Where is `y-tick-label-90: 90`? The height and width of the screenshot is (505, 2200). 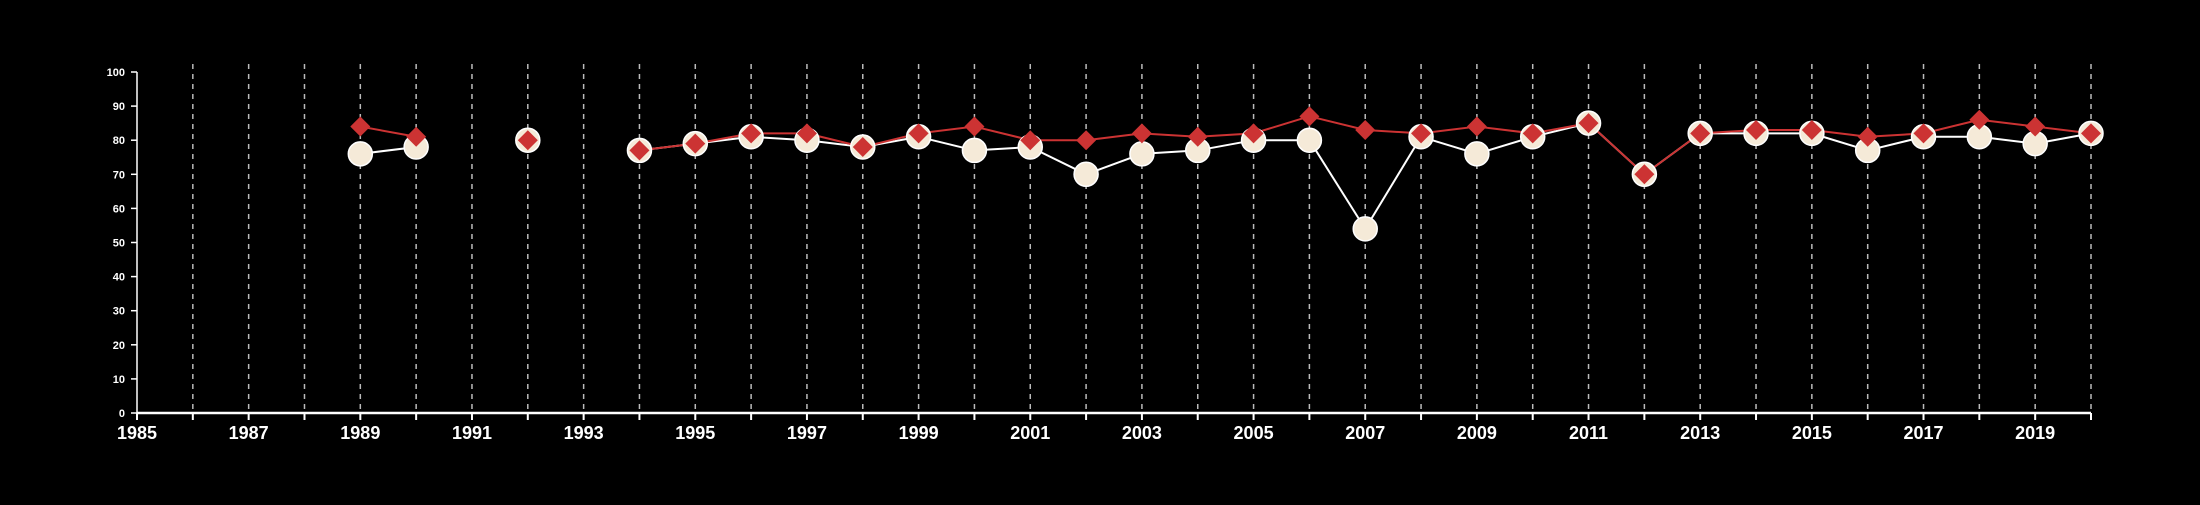
y-tick-label-90: 90 is located at coordinates (119, 107).